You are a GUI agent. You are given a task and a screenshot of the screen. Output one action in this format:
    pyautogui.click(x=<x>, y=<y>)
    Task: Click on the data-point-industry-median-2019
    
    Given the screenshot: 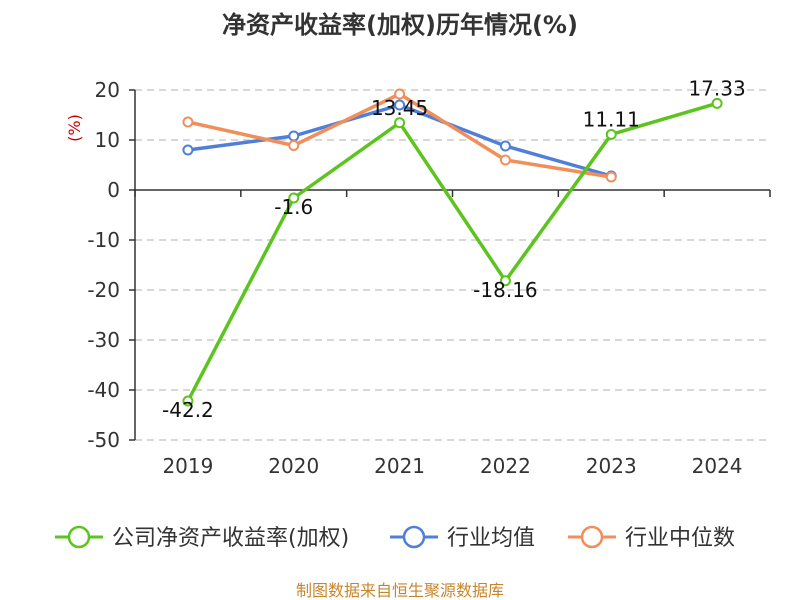 What is the action you would take?
    pyautogui.click(x=188, y=122)
    